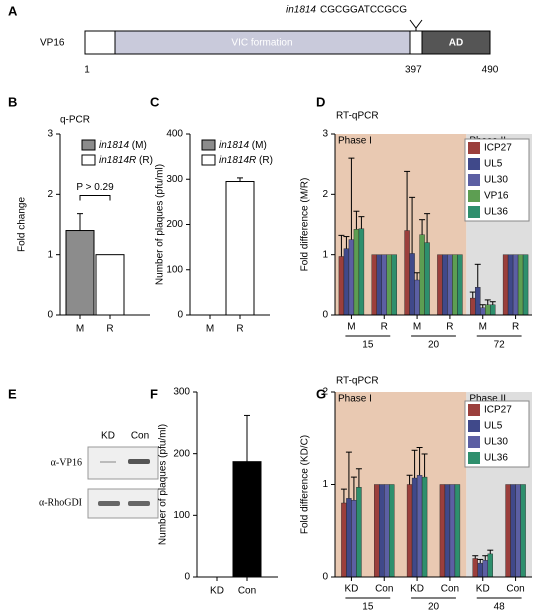 The height and width of the screenshot is (613, 537). I want to click on panel-letter: G, so click(321, 393).